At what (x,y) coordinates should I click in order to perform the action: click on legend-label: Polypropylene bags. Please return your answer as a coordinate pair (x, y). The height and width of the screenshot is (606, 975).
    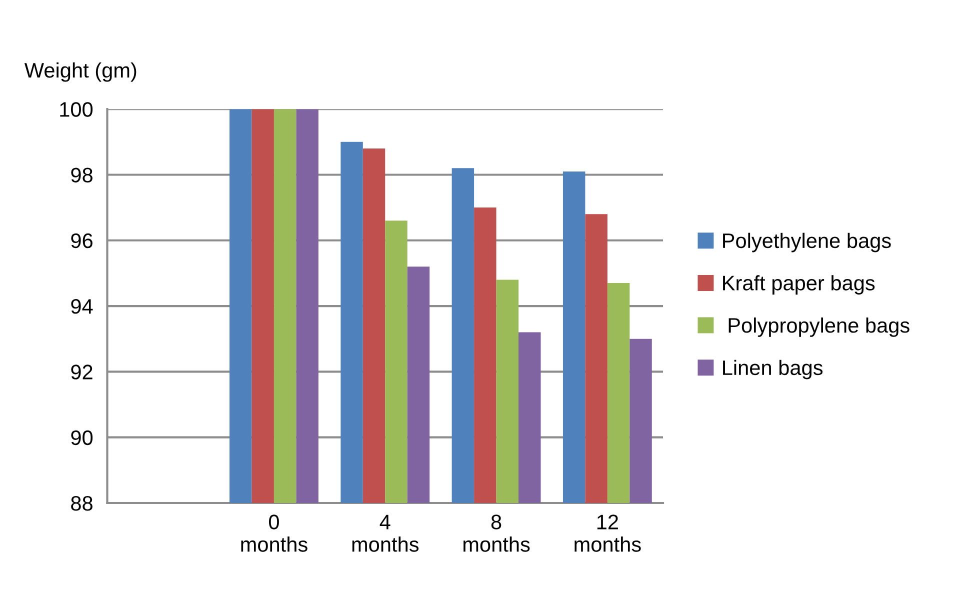
    Looking at the image, I should click on (819, 327).